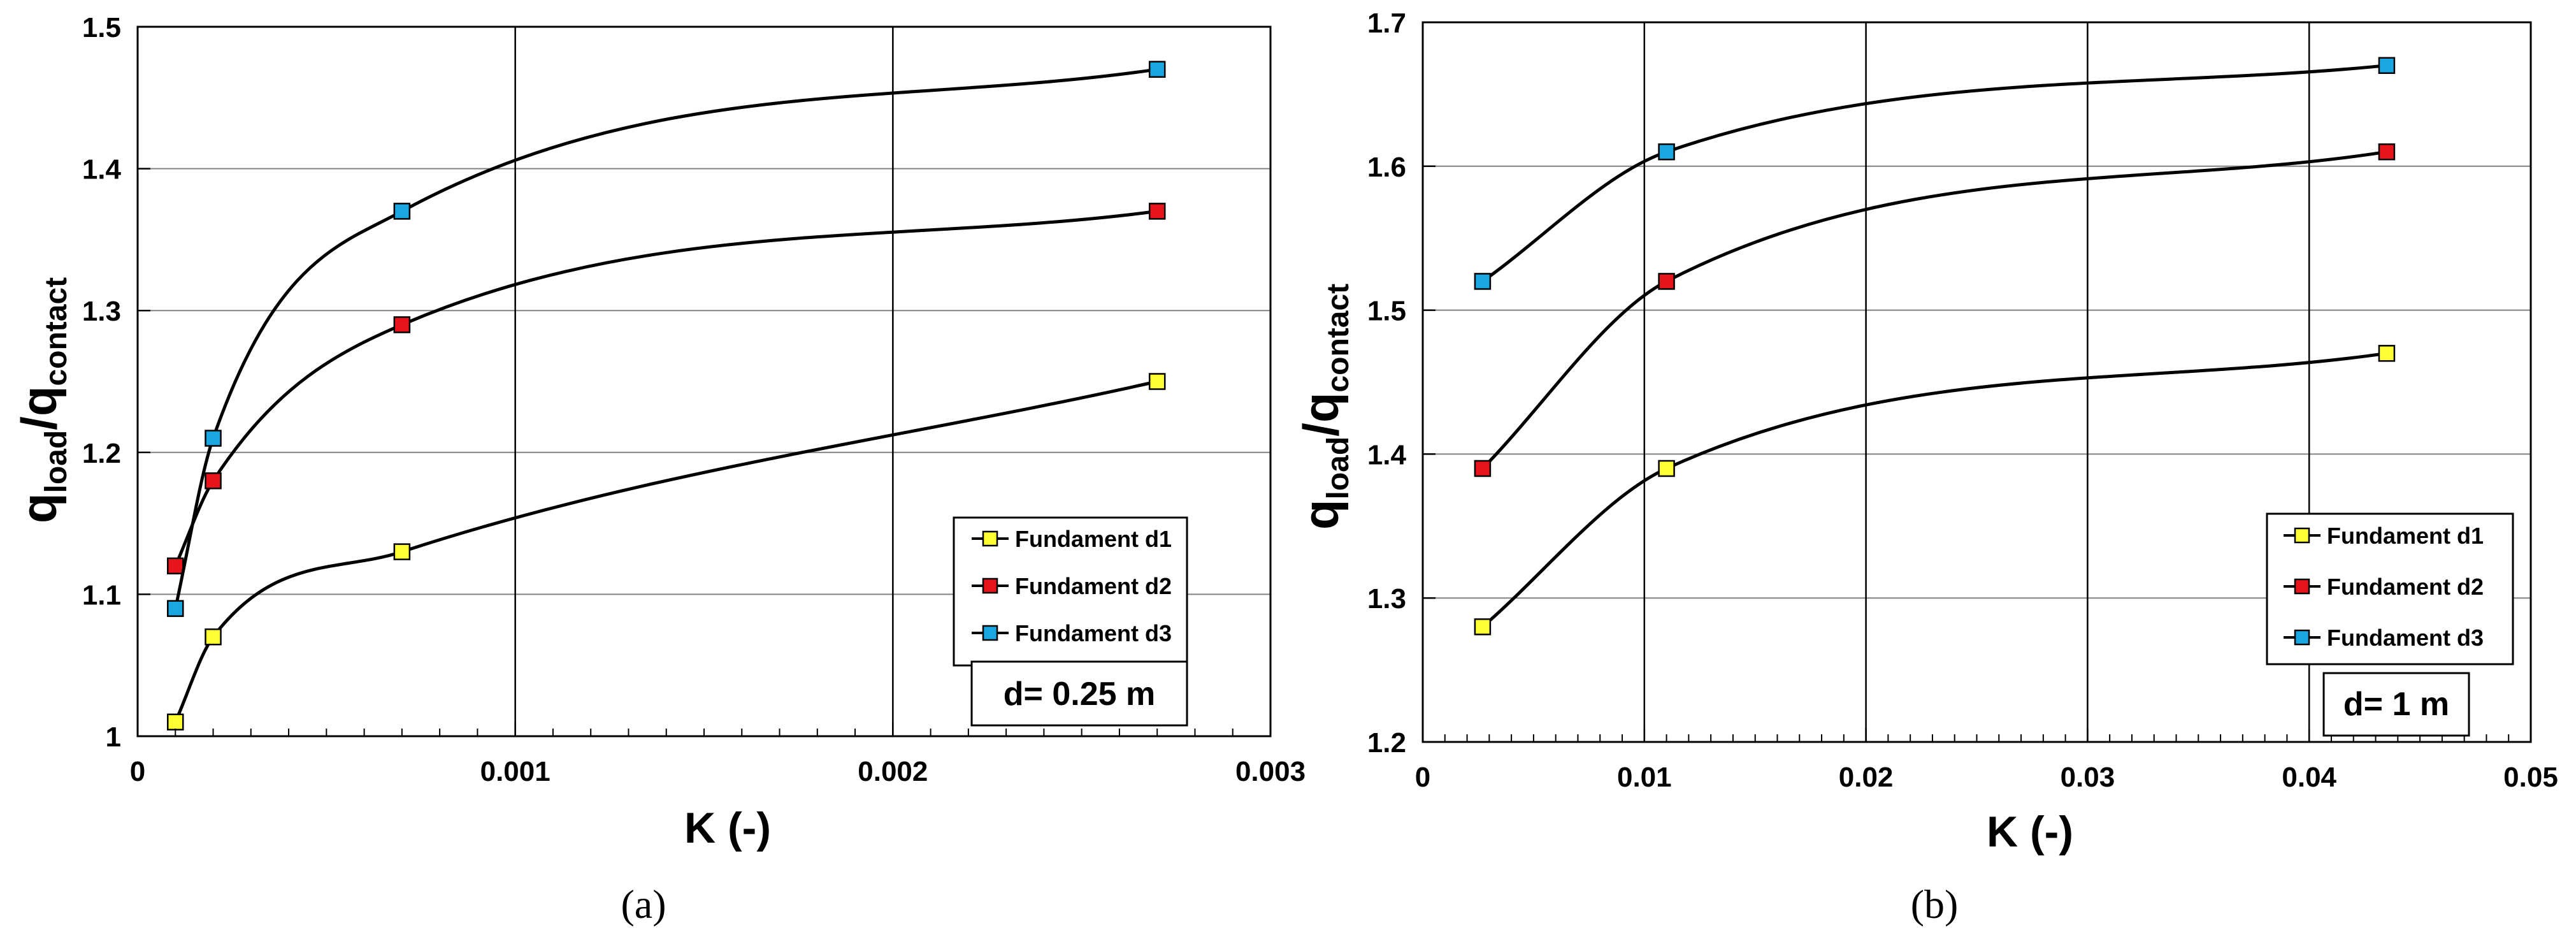  What do you see at coordinates (1935, 904) in the screenshot?
I see `caption-b: (b)` at bounding box center [1935, 904].